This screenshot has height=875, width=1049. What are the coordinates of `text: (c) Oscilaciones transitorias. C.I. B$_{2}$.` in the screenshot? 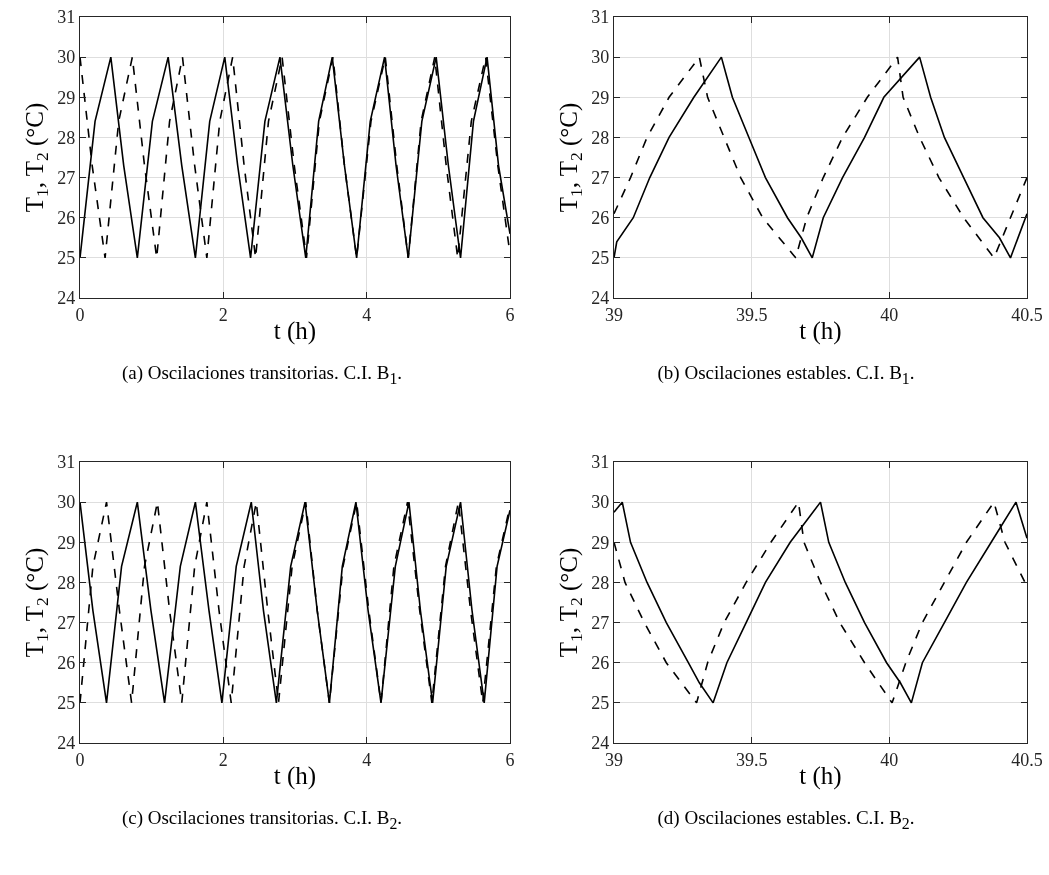 It's located at (262, 820).